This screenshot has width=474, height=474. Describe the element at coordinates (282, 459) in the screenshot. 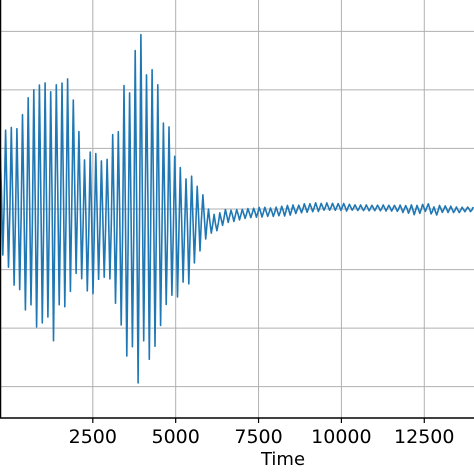

I see `x-axis-label: Time` at that location.